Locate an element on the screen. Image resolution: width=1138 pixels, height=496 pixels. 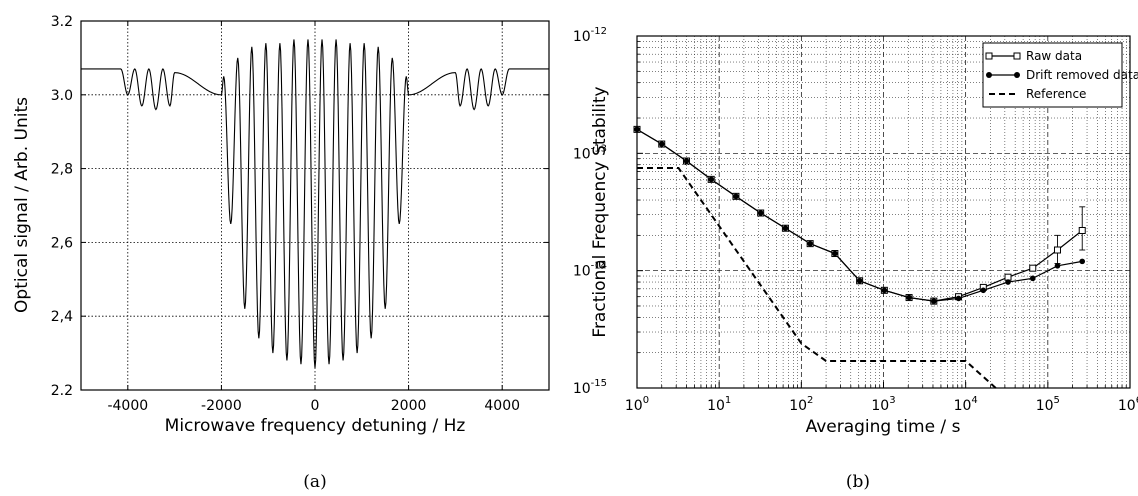
panel-b-x-tick-labels: 10⁰ 10¹ 10² 10³ 10⁴ 10⁵ 10⁶ is located at coordinates (881, 404).